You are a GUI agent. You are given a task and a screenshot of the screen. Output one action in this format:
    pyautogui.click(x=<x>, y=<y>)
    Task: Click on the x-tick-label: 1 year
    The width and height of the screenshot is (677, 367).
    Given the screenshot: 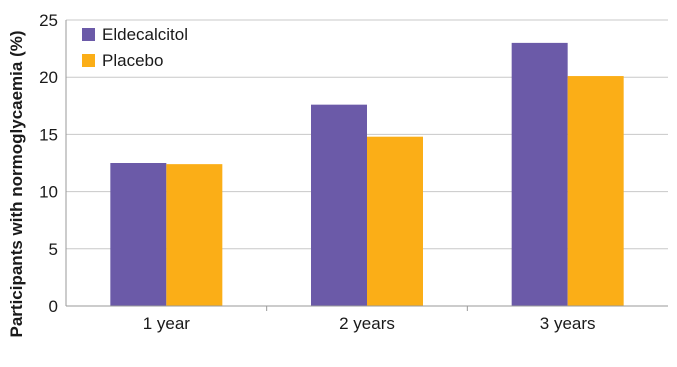 What is the action you would take?
    pyautogui.click(x=167, y=323)
    